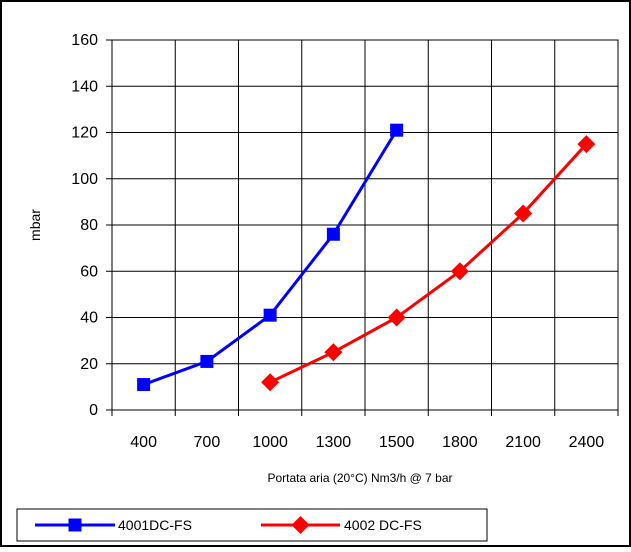 This screenshot has height=552, width=631. What do you see at coordinates (397, 442) in the screenshot?
I see `x-tick-label: 1500` at bounding box center [397, 442].